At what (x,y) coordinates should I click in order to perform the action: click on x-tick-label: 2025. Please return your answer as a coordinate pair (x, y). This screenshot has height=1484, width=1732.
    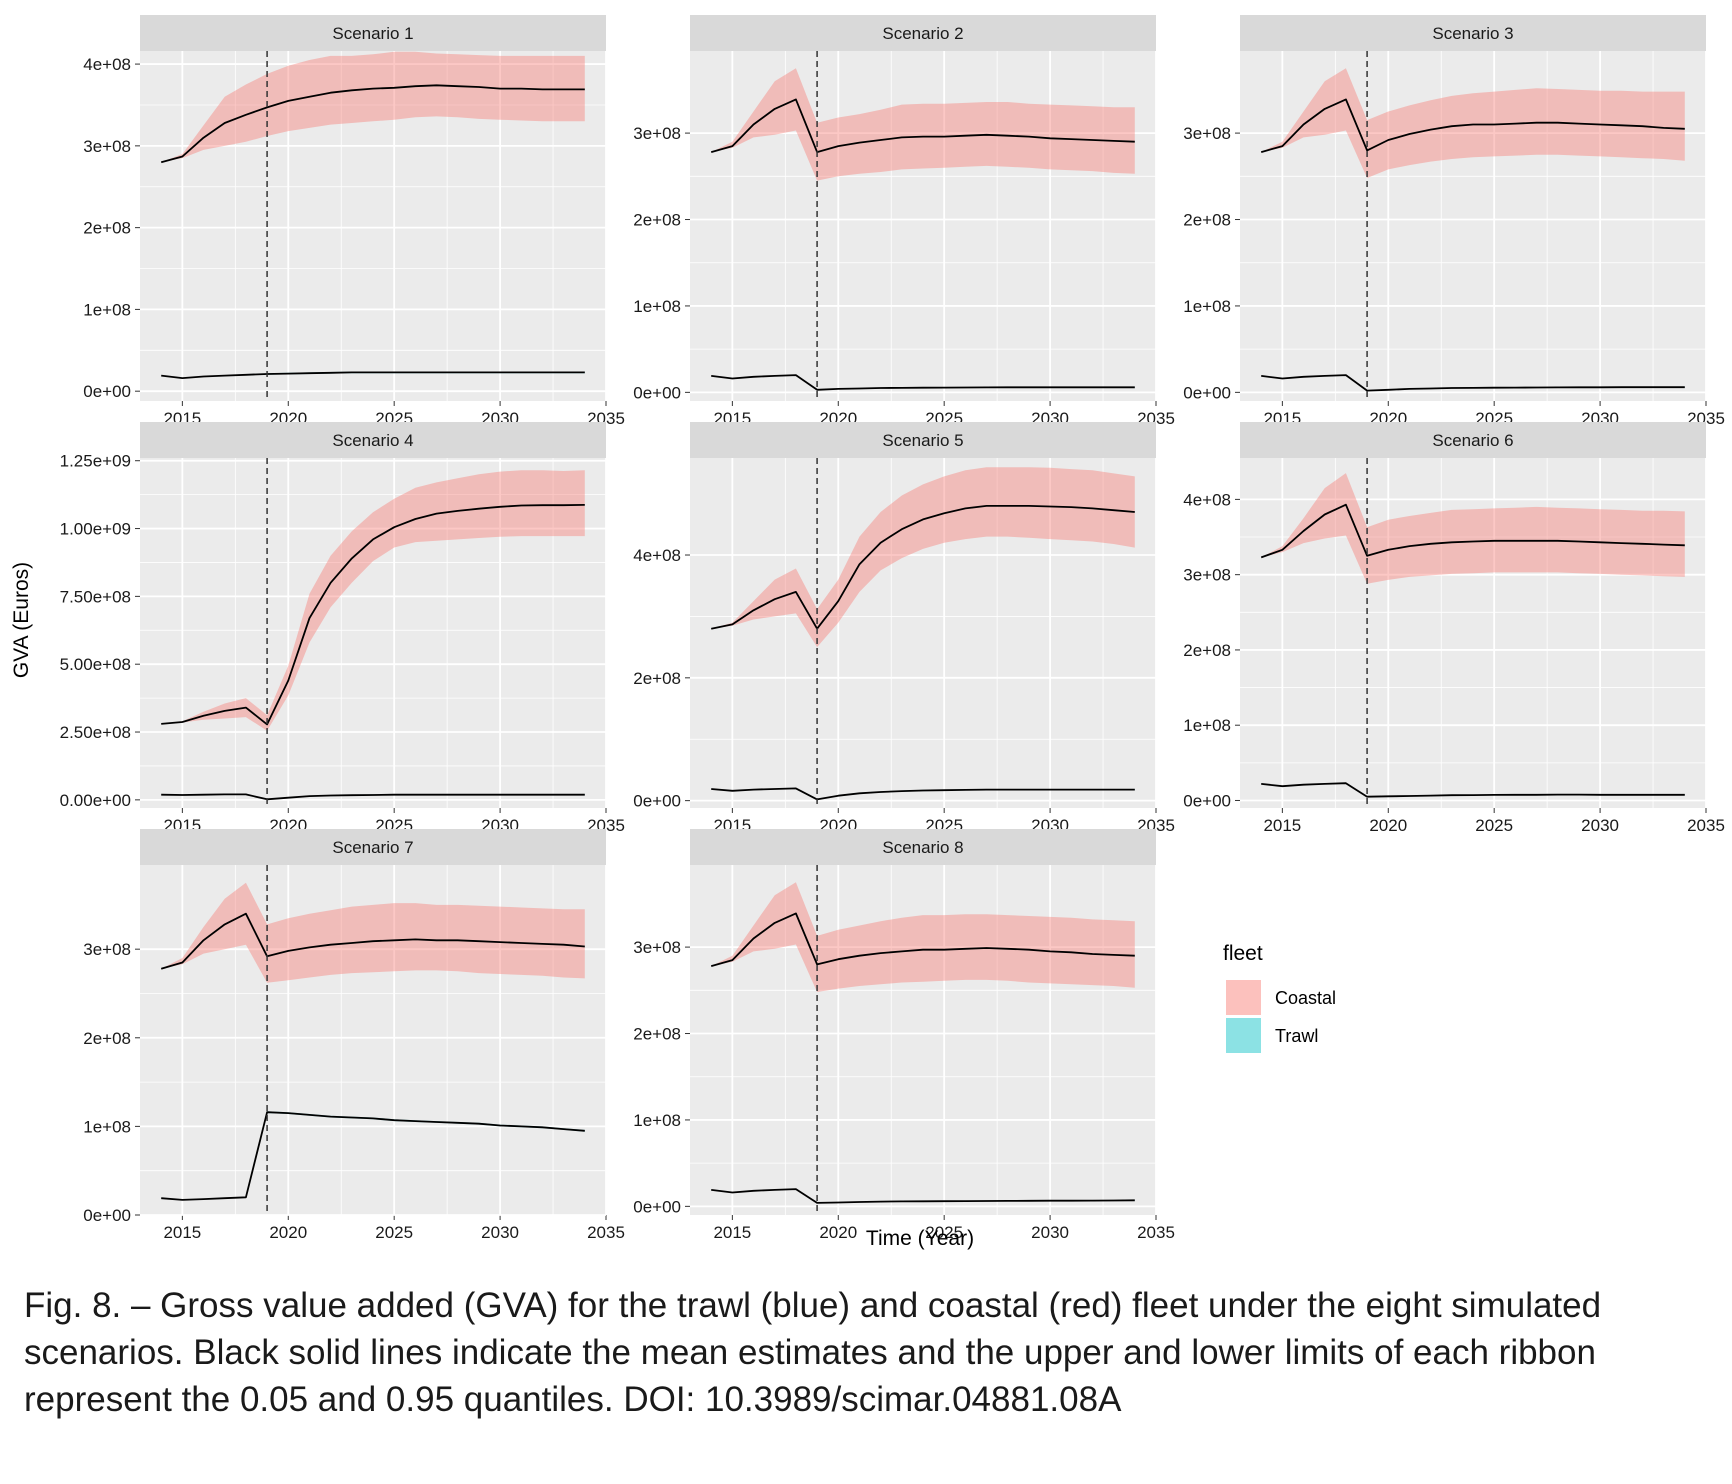
    Looking at the image, I should click on (1494, 825).